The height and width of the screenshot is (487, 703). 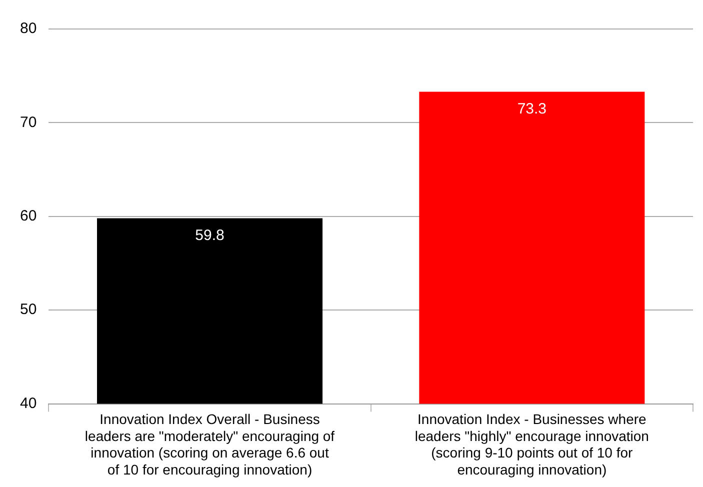 What do you see at coordinates (209, 235) in the screenshot?
I see `data-label: 59.8` at bounding box center [209, 235].